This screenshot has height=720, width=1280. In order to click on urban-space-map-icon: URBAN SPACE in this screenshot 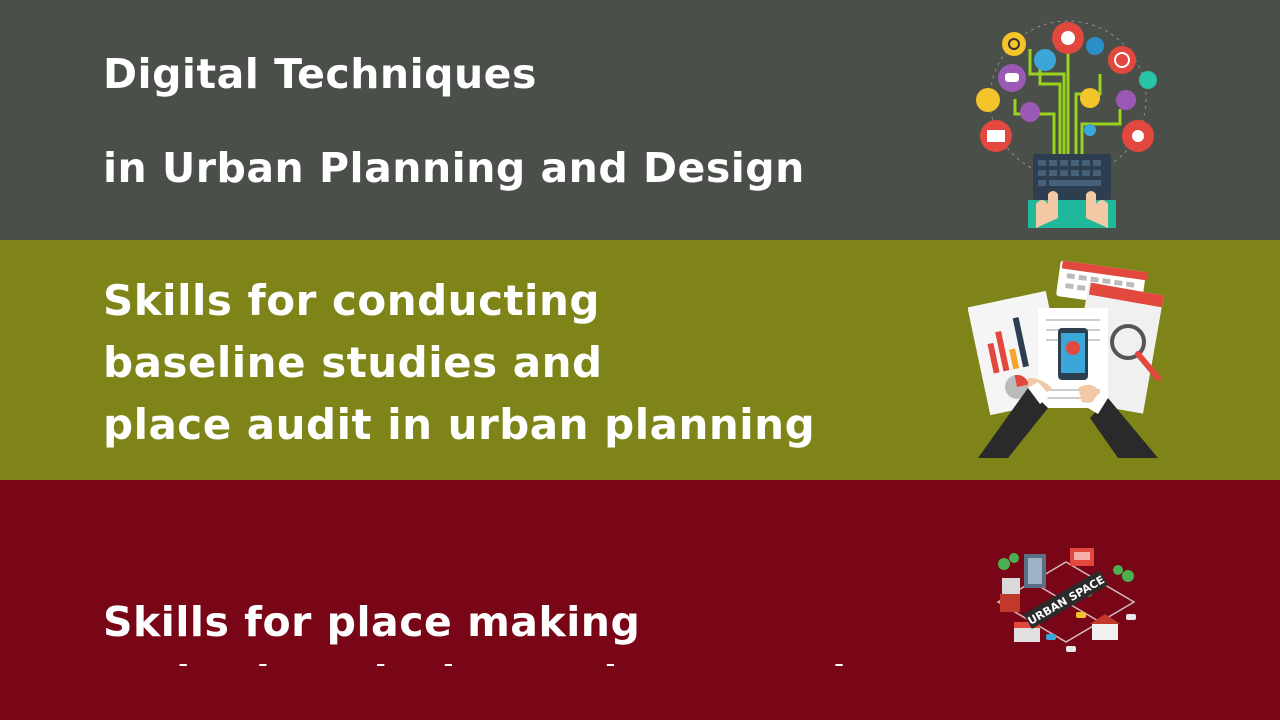, I will do `click(1066, 600)`.